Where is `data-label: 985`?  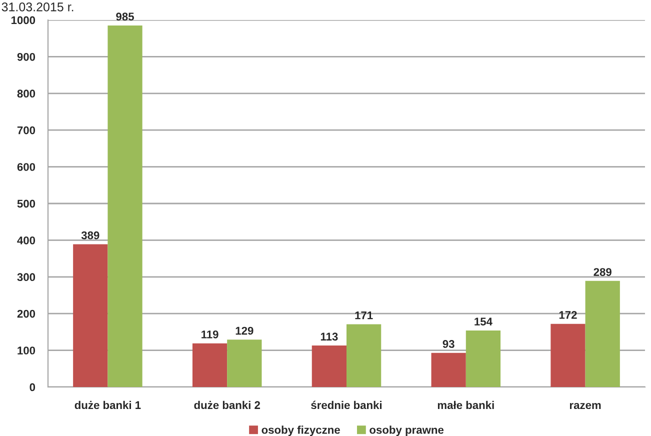
data-label: 985 is located at coordinates (125, 16).